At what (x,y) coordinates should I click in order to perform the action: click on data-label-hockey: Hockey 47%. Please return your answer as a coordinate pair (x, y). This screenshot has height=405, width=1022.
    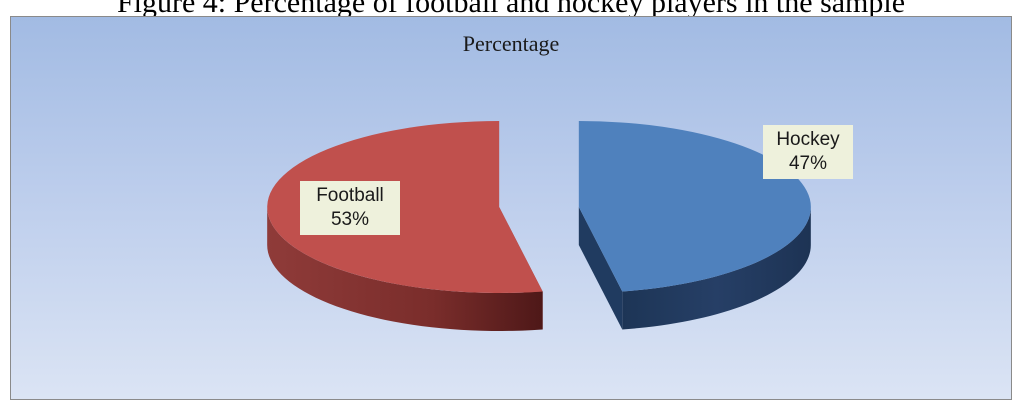
    Looking at the image, I should click on (808, 152).